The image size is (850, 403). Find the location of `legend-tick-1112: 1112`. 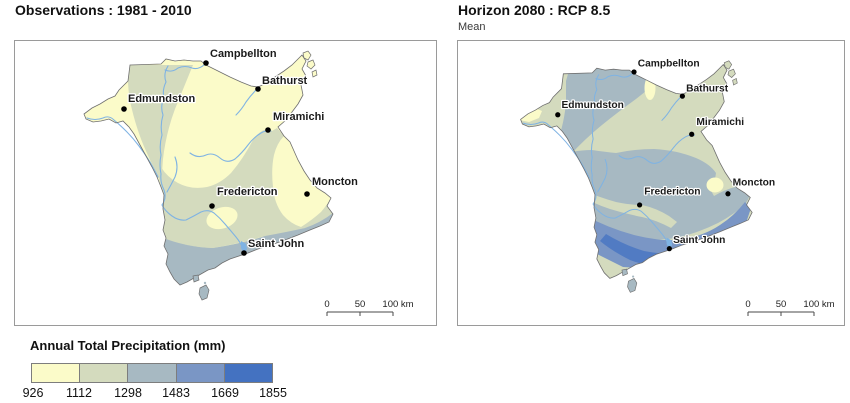

legend-tick-1112: 1112 is located at coordinates (79, 393).